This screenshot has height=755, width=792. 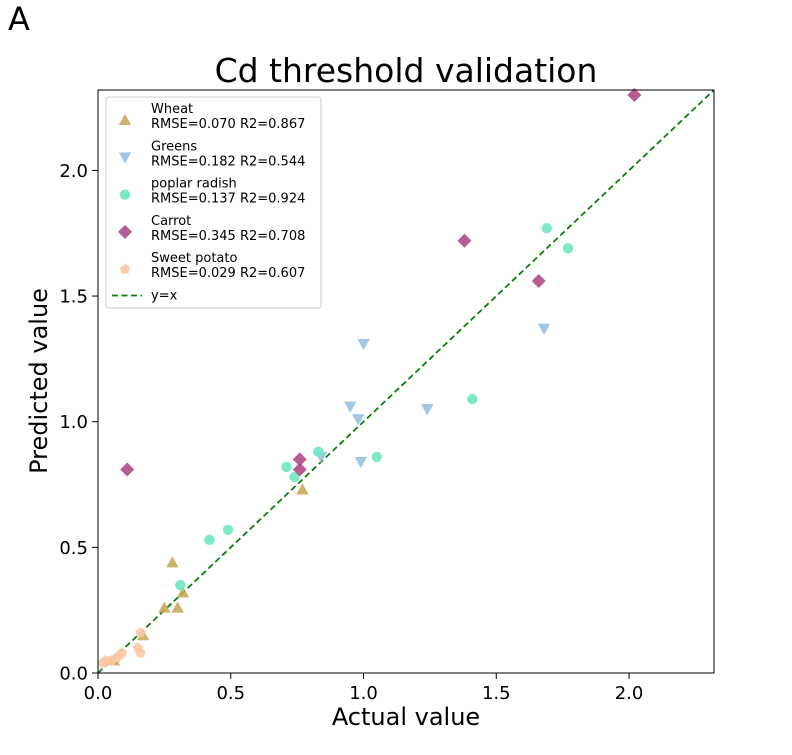 I want to click on legend-stats-carrot: RMSE=0.345 R2=0.708, so click(x=228, y=236).